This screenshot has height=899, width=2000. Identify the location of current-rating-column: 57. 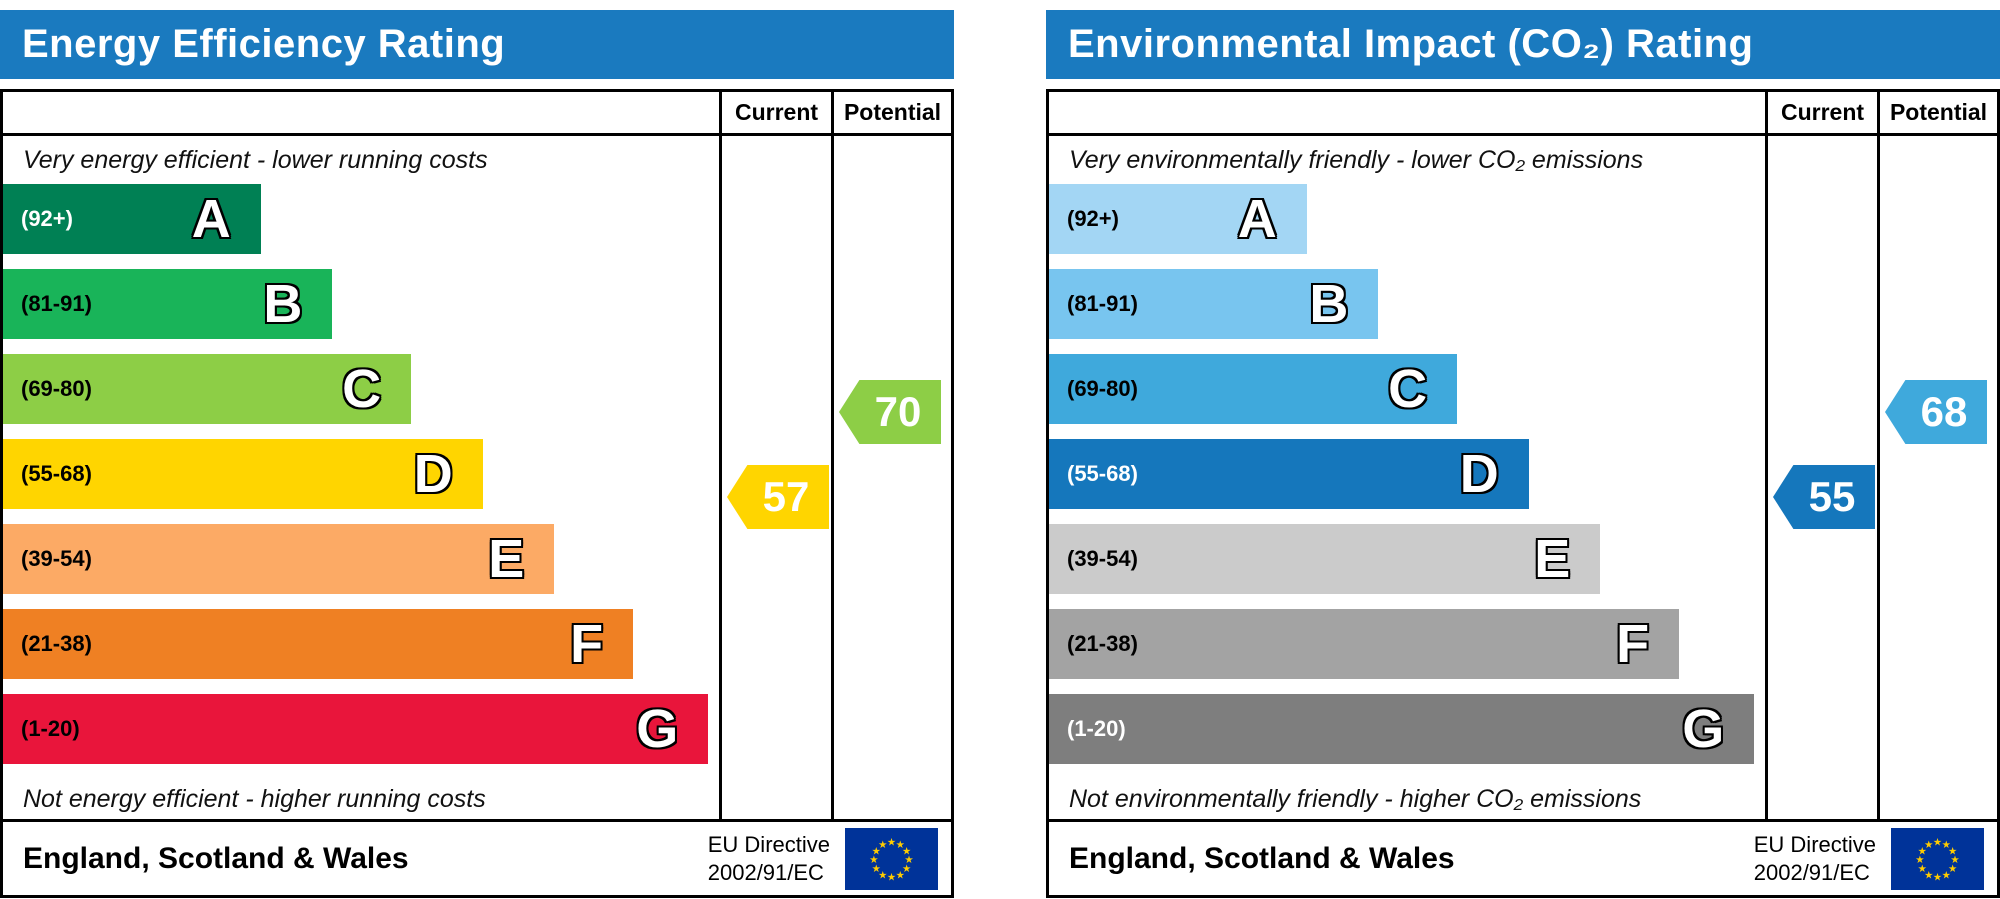
(775, 477).